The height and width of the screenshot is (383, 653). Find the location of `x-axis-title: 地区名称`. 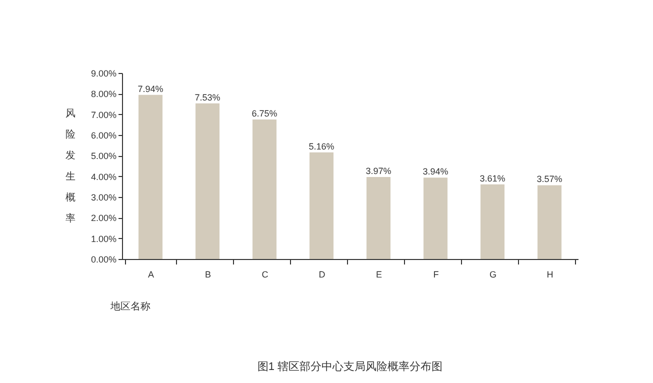

x-axis-title: 地区名称 is located at coordinates (130, 306).